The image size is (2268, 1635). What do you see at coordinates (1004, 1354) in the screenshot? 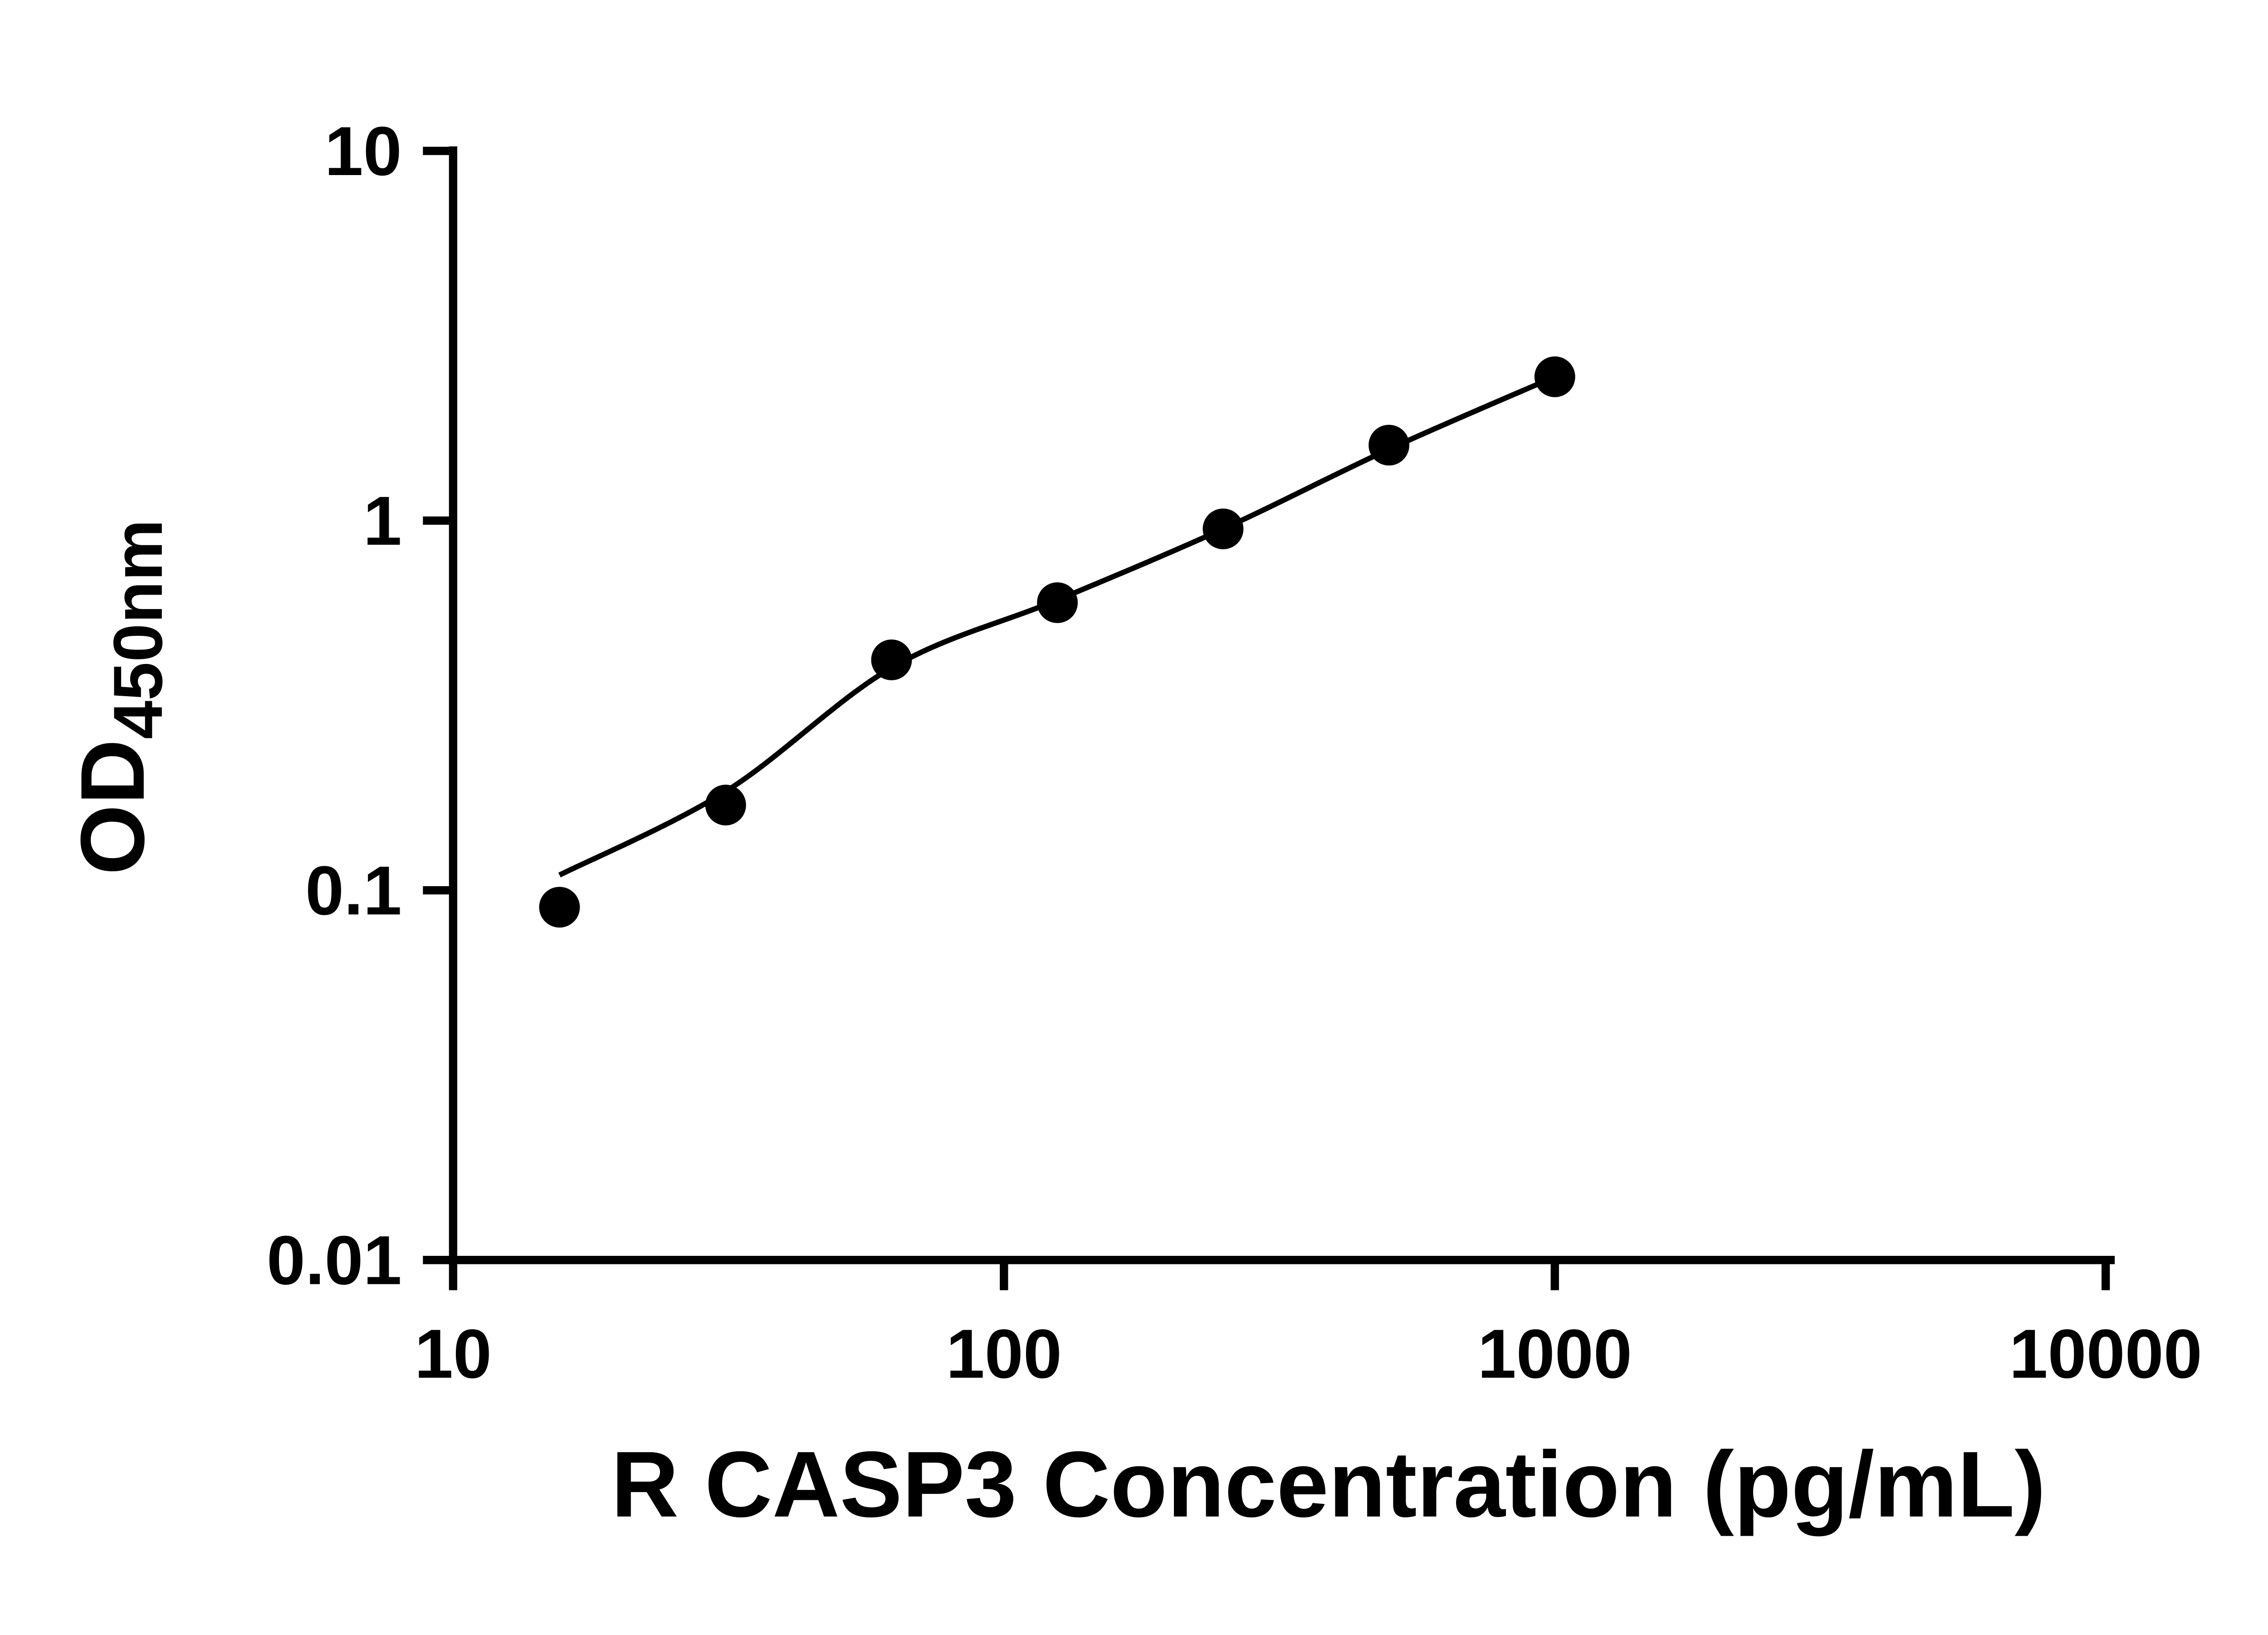
I see `x-tick-label: 100` at bounding box center [1004, 1354].